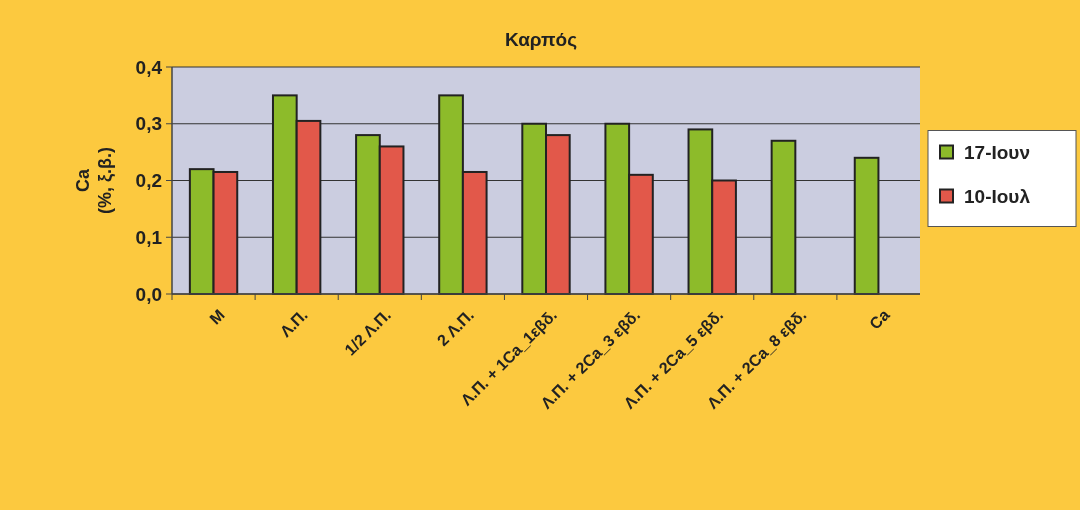 Image resolution: width=1080 pixels, height=510 pixels. I want to click on y-tick-label: 0,0, so click(148, 294).